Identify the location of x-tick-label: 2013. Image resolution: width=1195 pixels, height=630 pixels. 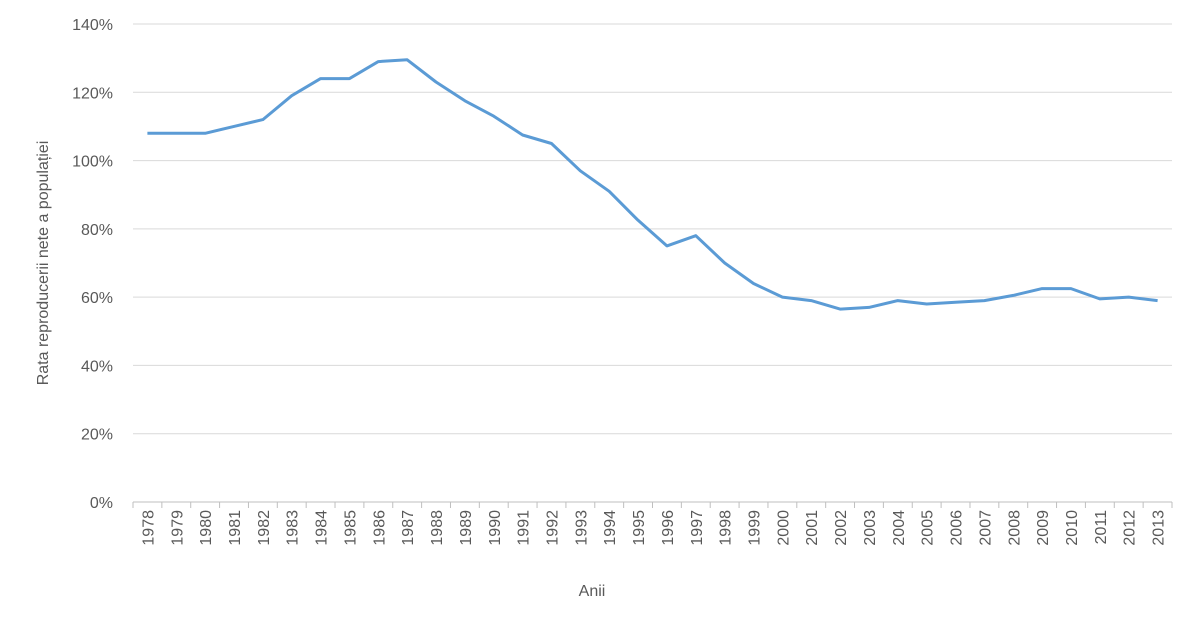
(1159, 528).